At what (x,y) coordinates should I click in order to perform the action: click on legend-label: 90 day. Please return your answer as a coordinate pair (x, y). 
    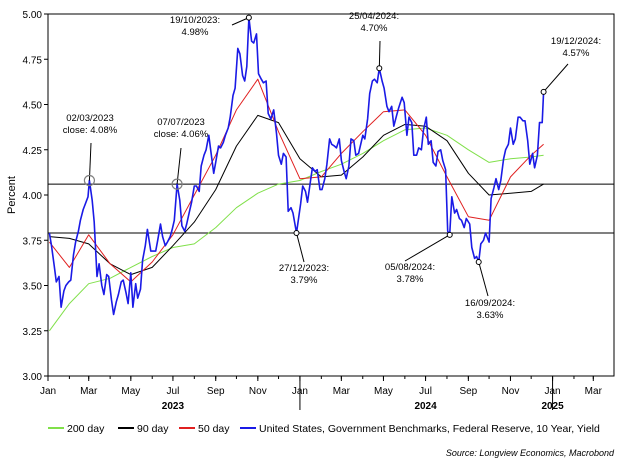
    Looking at the image, I should click on (153, 429).